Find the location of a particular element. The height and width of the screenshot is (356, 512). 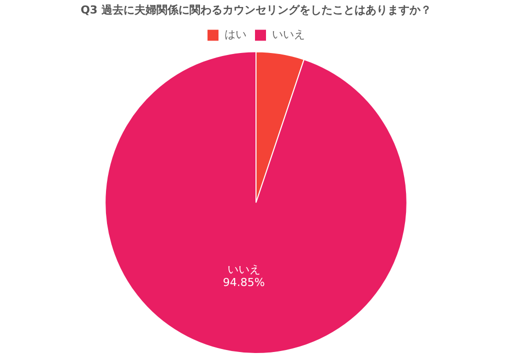

chart-title: Q3 過去に夫婦関係に関わるカウンセリングをしたことはありますか？ is located at coordinates (256, 9).